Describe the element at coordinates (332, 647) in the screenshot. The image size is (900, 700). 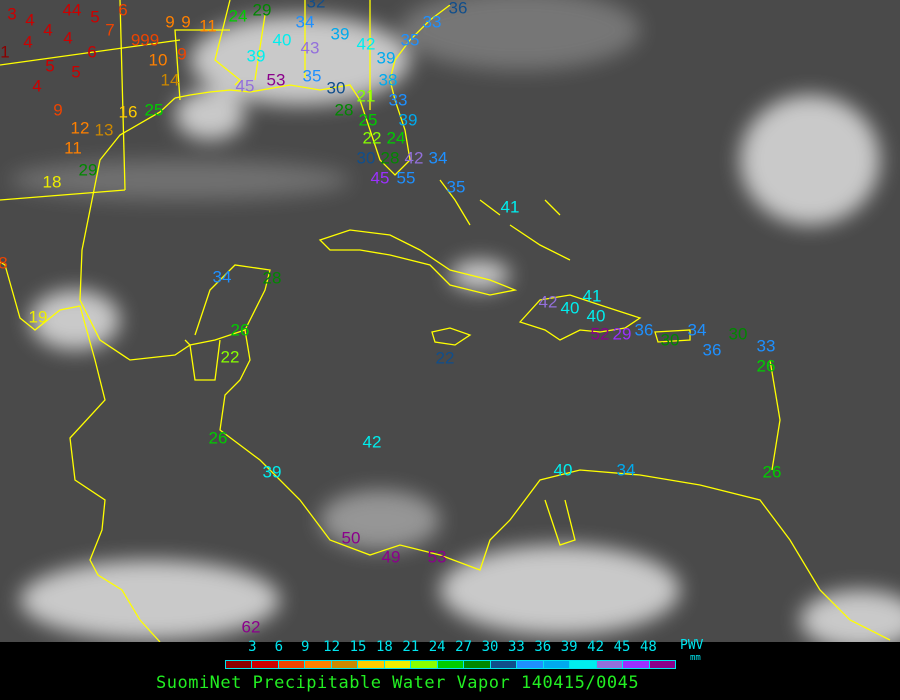
I see `legend-tick-label: 12` at that location.